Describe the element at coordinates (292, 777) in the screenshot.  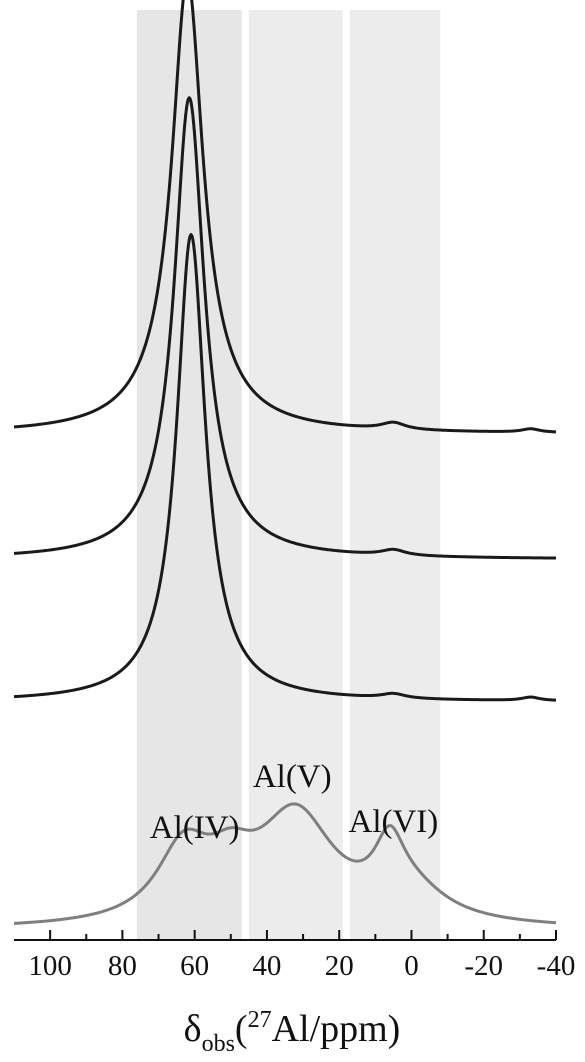
I see `annotation-label: Al(V)` at that location.